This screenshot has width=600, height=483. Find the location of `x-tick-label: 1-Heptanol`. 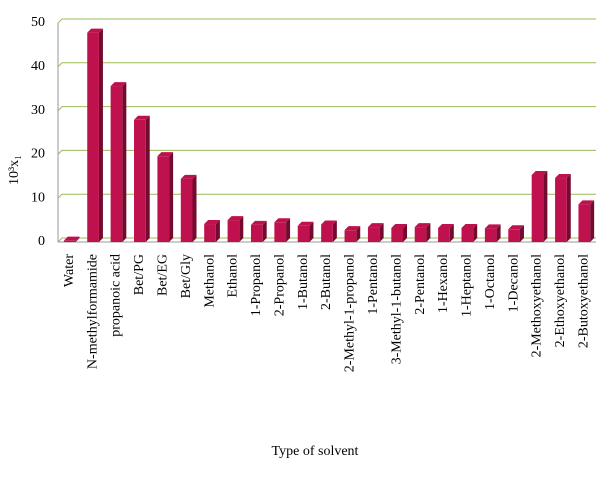

x-tick-label: 1-Heptanol is located at coordinates (467, 285).